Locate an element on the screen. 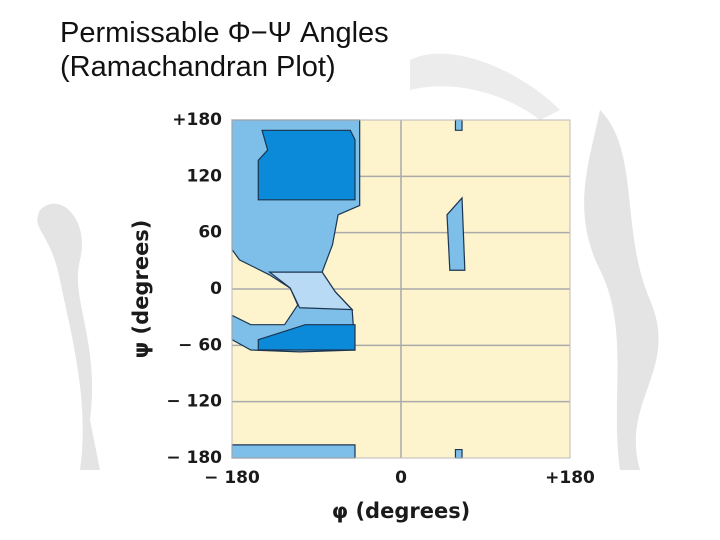 The height and width of the screenshot is (540, 720). x-tick-label: +180 is located at coordinates (570, 478).